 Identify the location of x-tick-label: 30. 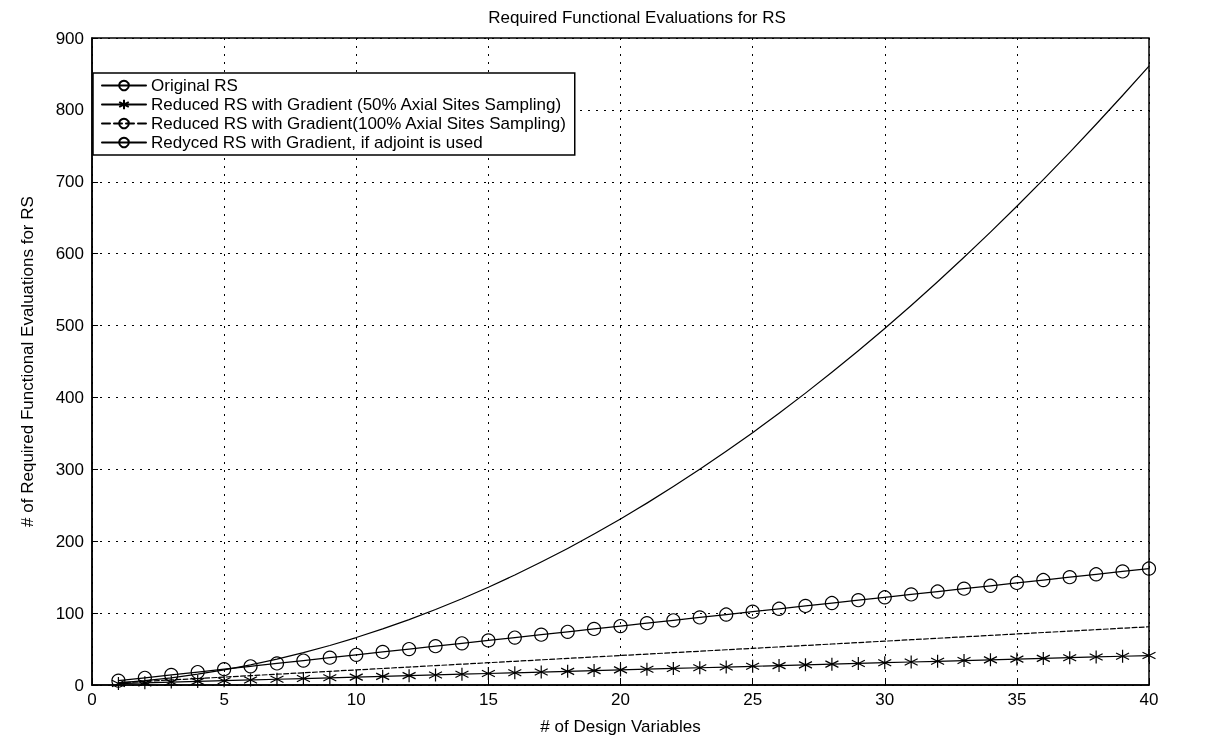
(885, 699).